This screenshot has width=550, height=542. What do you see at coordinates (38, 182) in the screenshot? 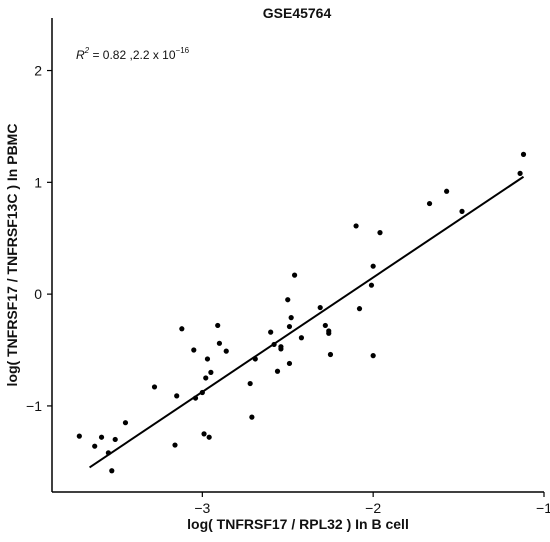
I see `y-tick-label: 1` at bounding box center [38, 182].